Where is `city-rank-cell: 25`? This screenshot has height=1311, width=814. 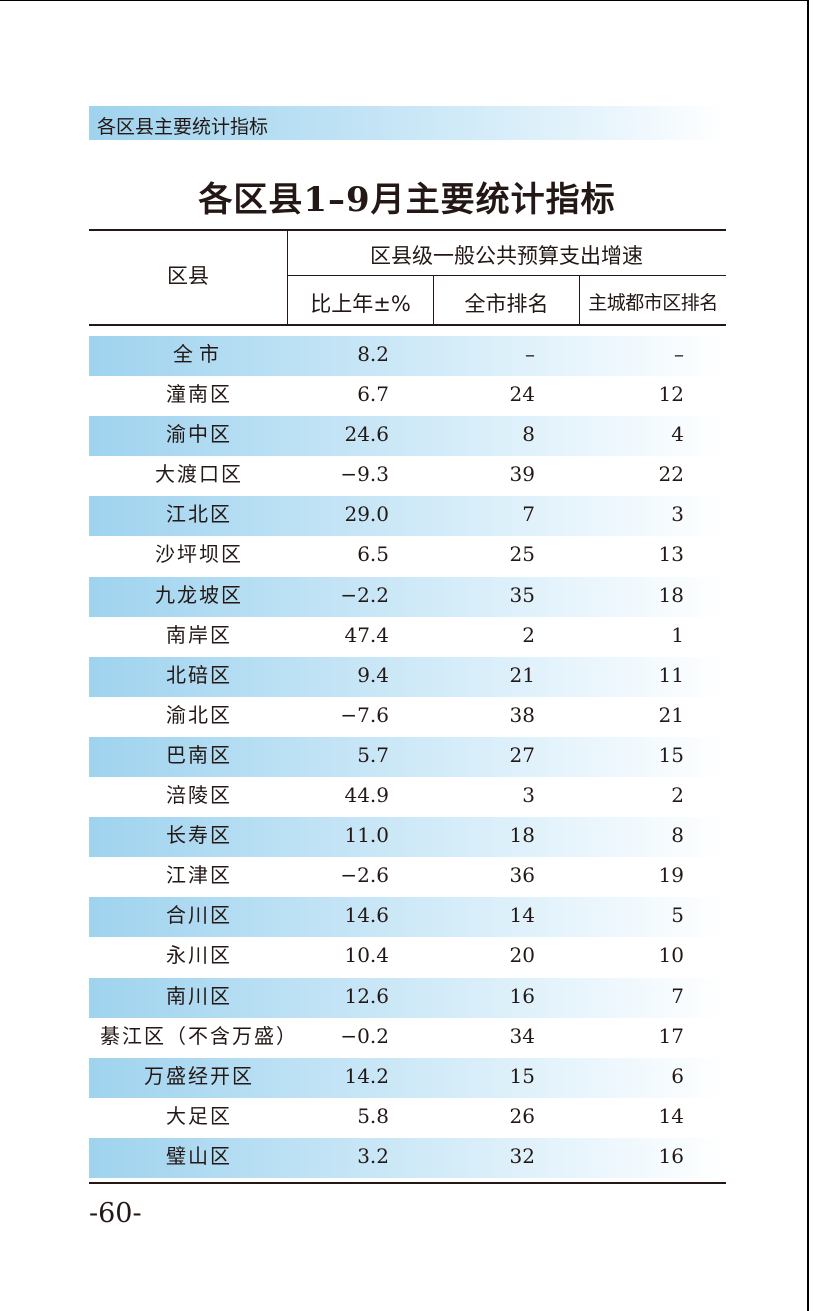
city-rank-cell: 25 is located at coordinates (522, 554).